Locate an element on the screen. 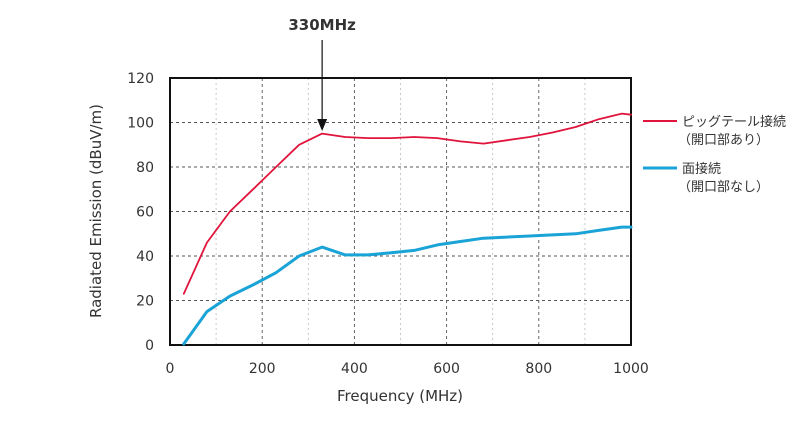 The height and width of the screenshot is (421, 801). x-tick-label: 800 is located at coordinates (538, 369).